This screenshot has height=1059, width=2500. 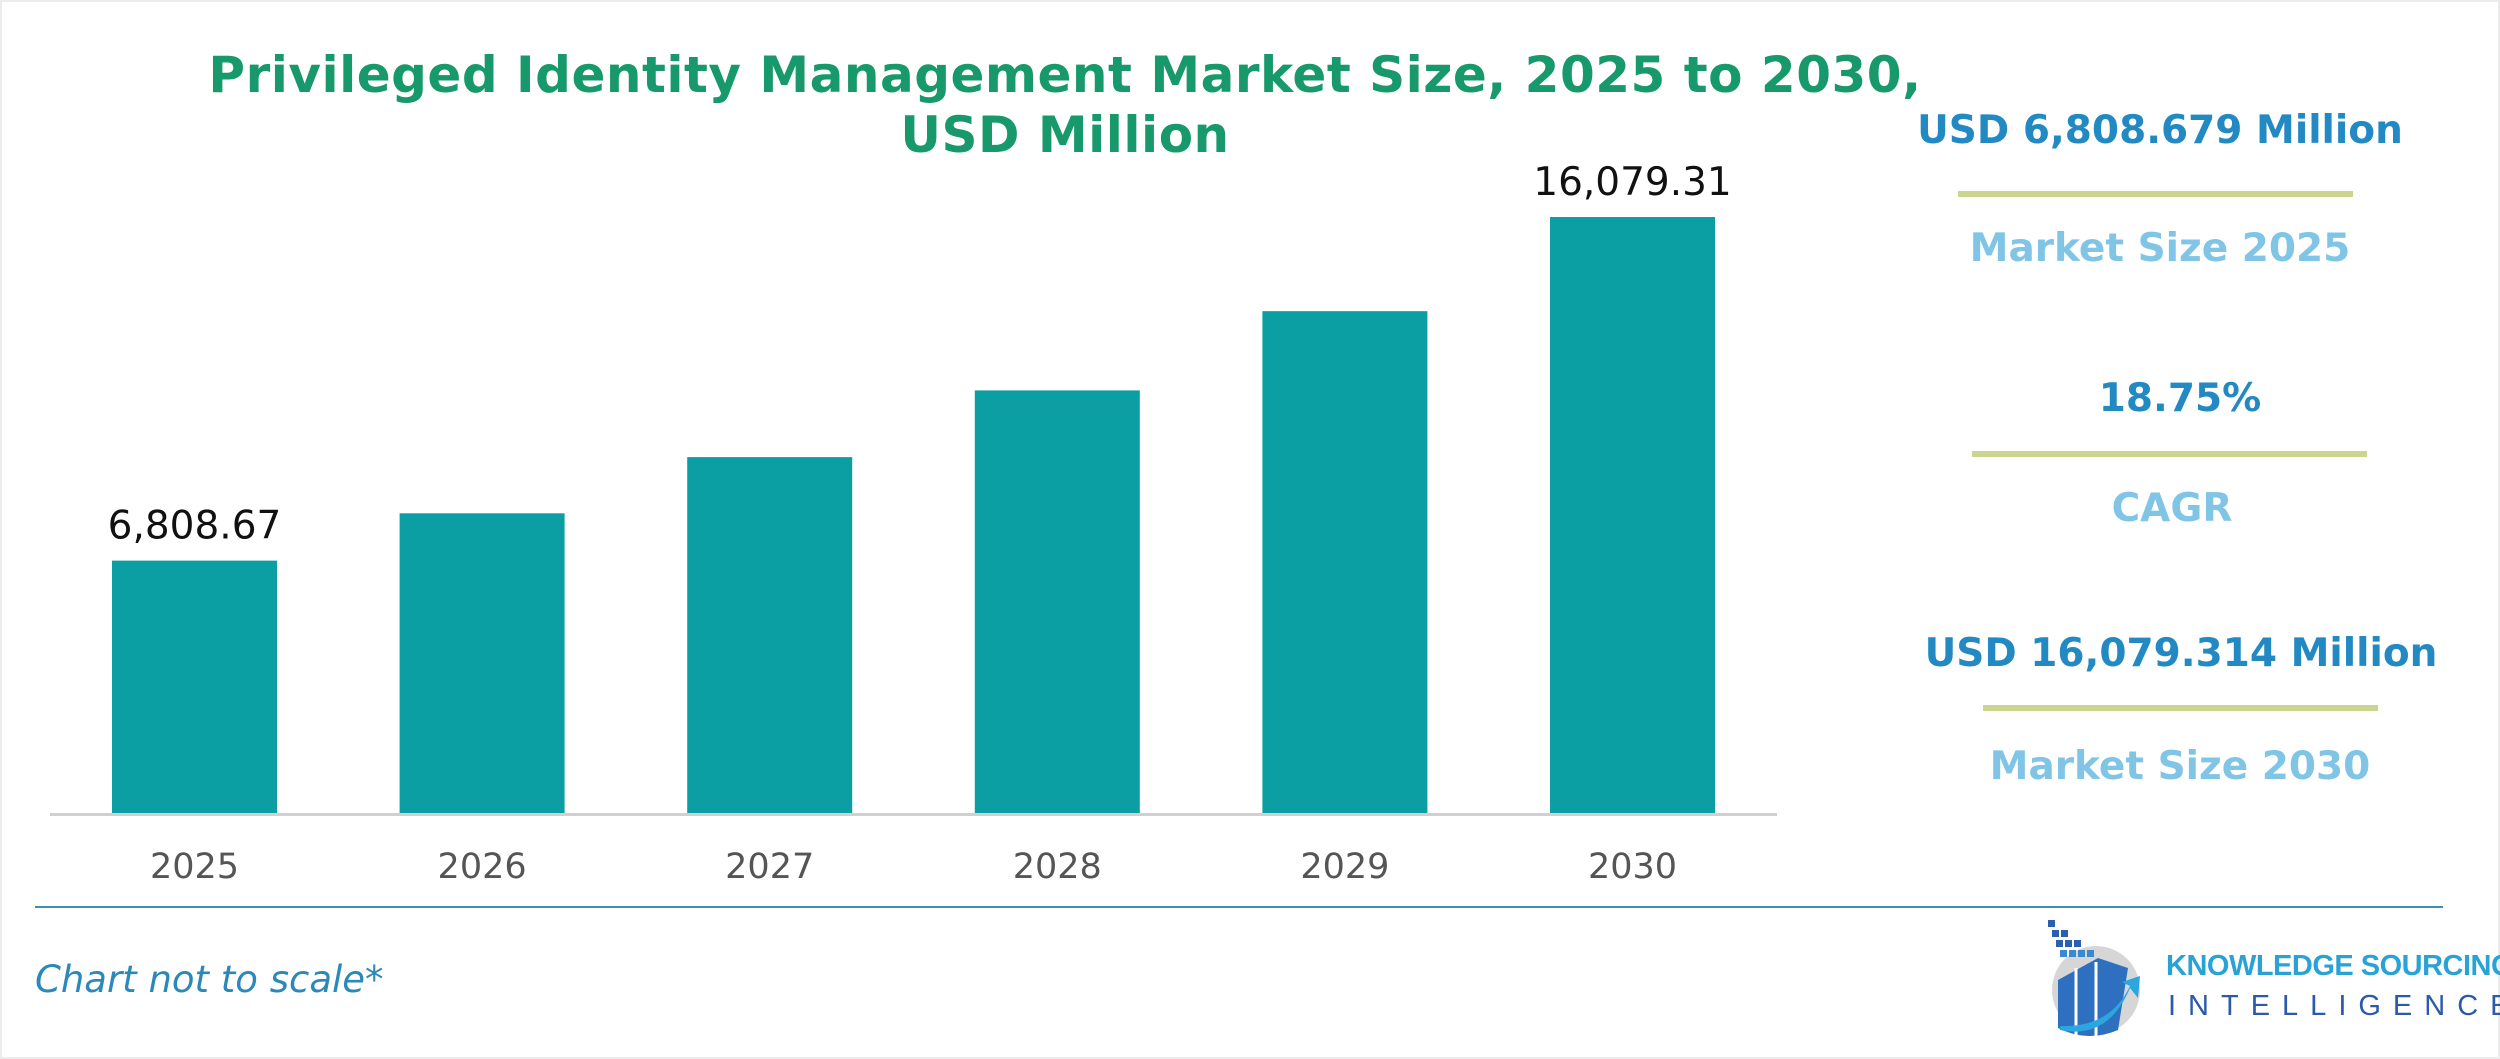 I want to click on market-size-2025-value: USD 6,808.679 Million, so click(x=2160, y=130).